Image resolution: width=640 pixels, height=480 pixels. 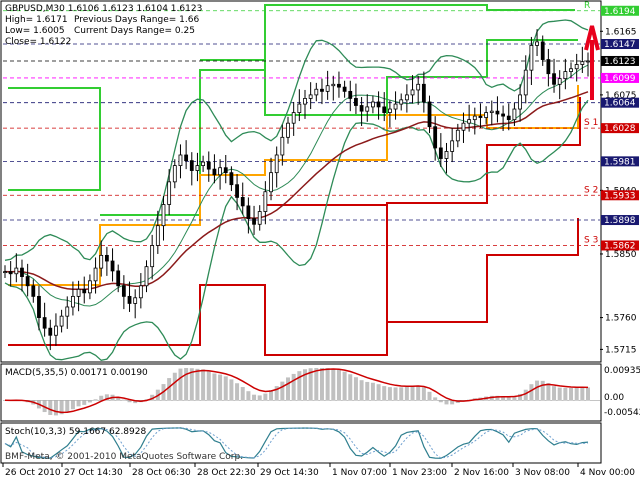 I want to click on stoch-panel-frame, so click(x=301, y=443).